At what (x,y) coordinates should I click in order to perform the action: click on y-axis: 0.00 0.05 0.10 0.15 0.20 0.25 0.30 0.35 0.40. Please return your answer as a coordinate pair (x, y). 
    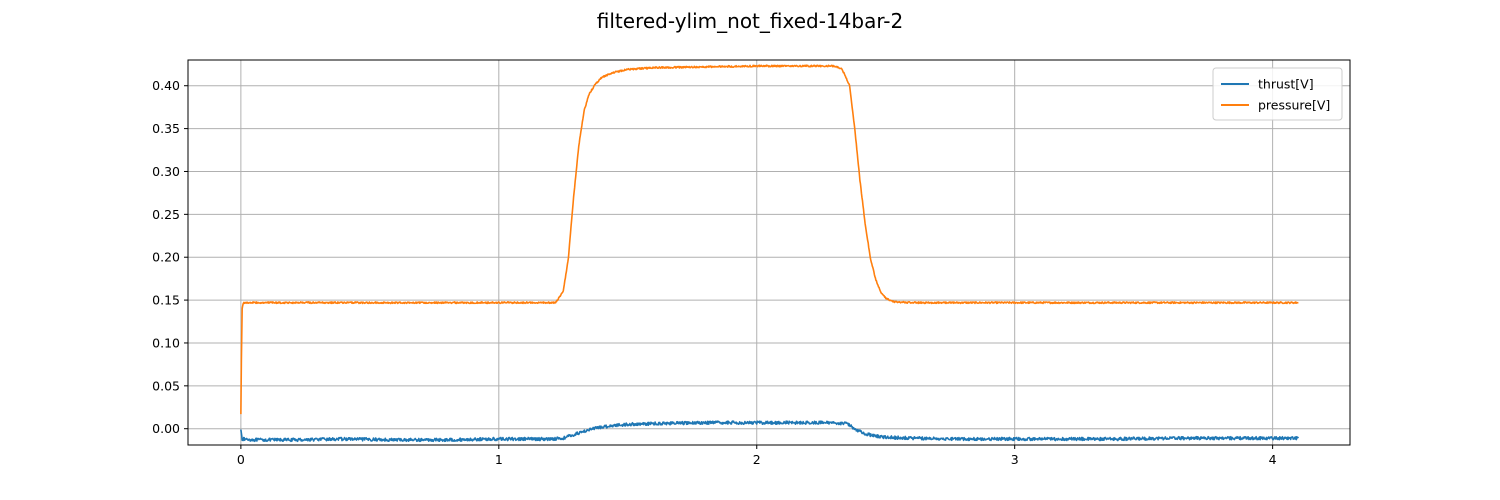
    Looking at the image, I should click on (170, 257).